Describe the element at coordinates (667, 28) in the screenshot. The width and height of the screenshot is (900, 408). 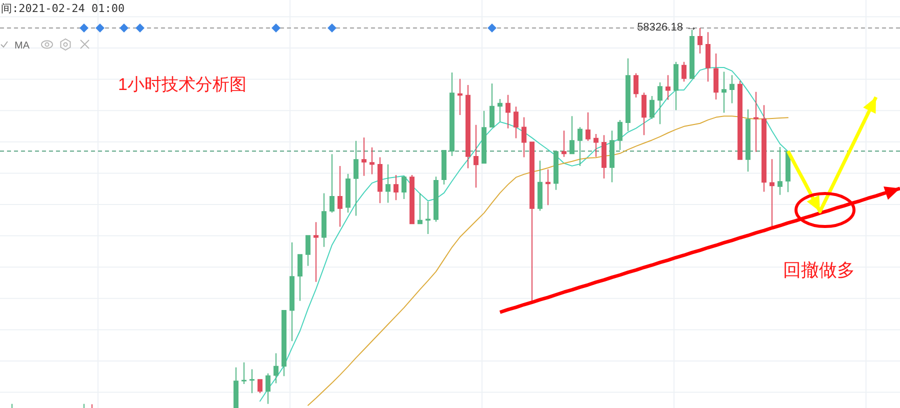
I see `annotation: 58326.18 →` at that location.